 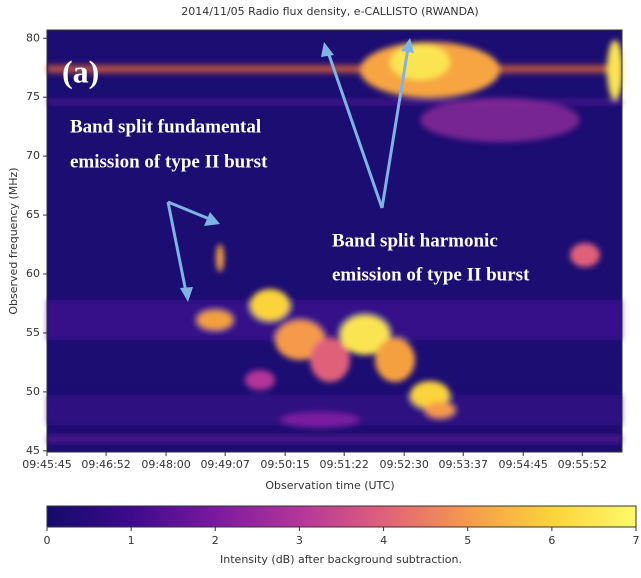 I want to click on x-tick-label: 09:51:22, so click(x=343, y=464).